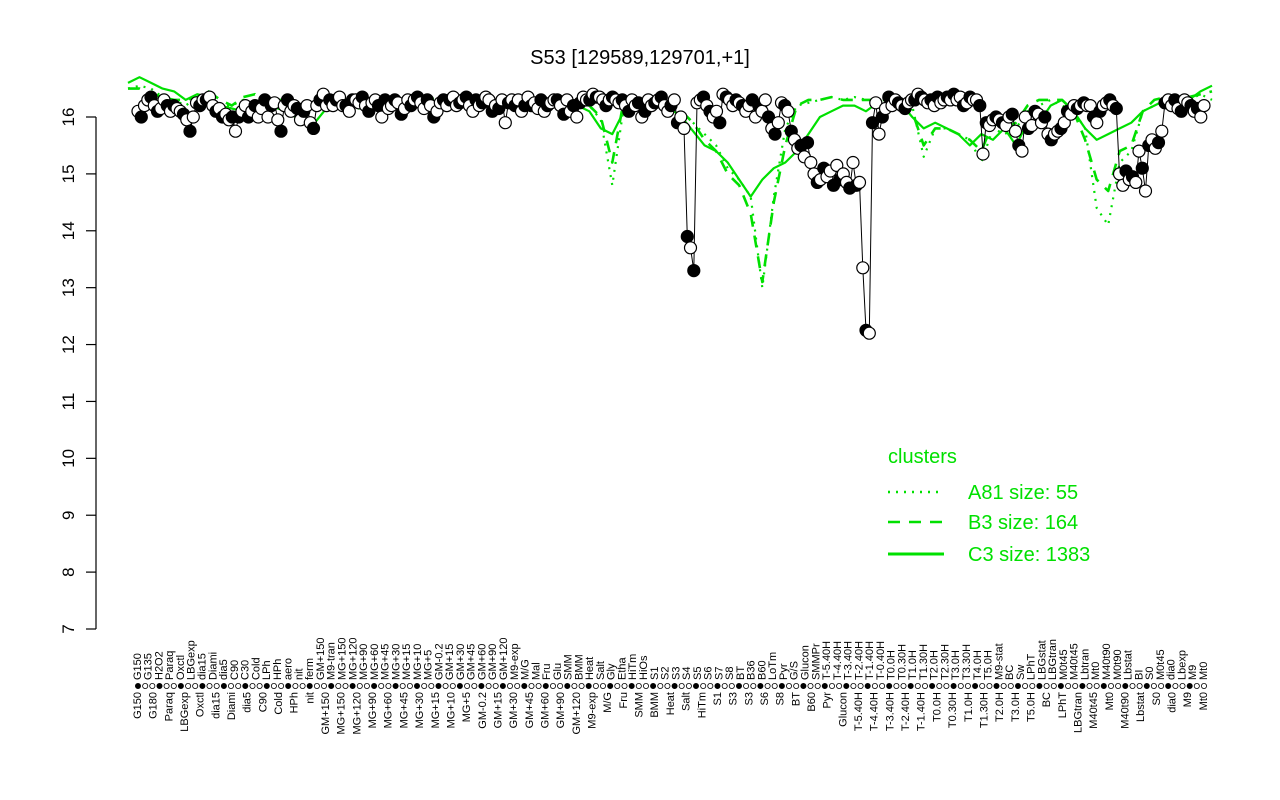 The height and width of the screenshot is (800, 1280). Describe the element at coordinates (396, 662) in the screenshot. I see `x-tick-label-top: MG+30` at that location.